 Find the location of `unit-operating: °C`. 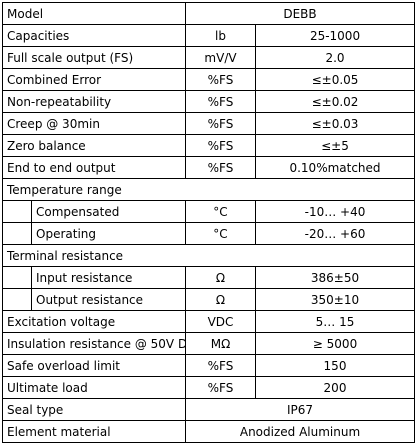

unit-operating: °C is located at coordinates (220, 233).